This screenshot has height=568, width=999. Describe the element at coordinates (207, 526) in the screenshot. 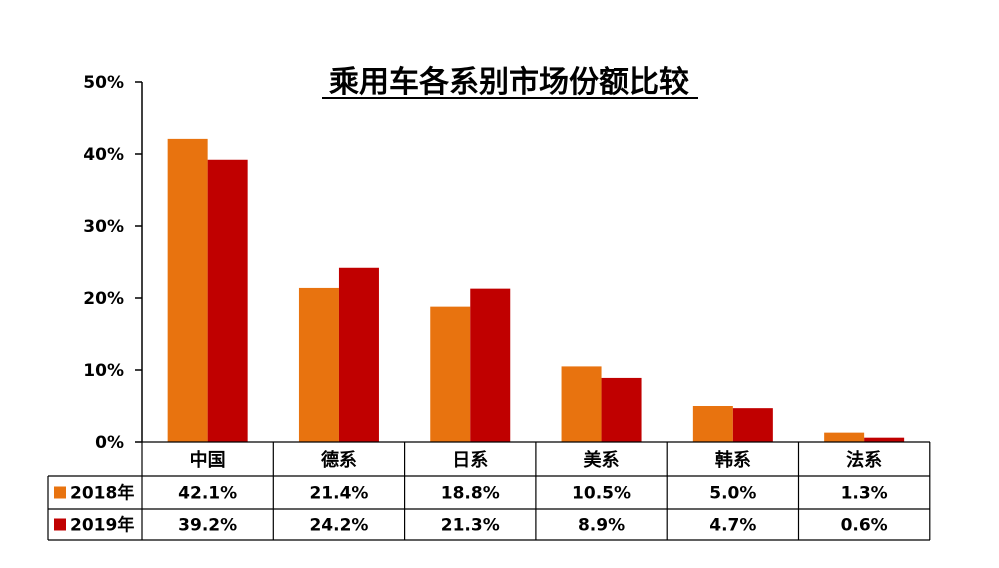

I see `data-label: 39.2%` at that location.